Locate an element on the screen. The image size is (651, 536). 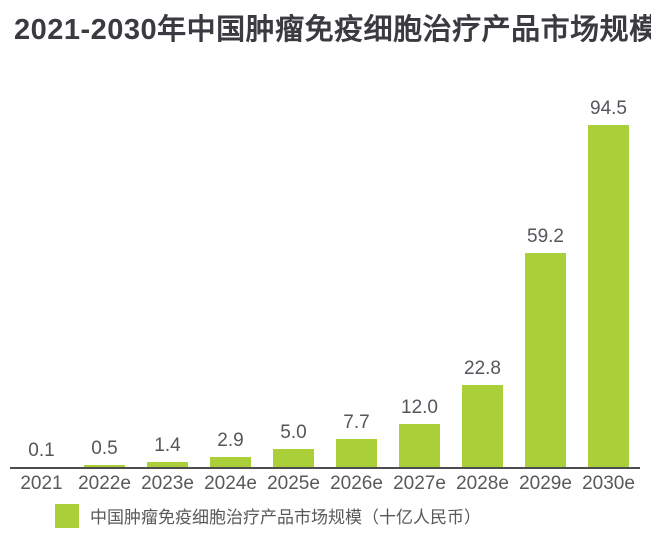
bar-slot-2021: 0.1 is located at coordinates (41, 453).